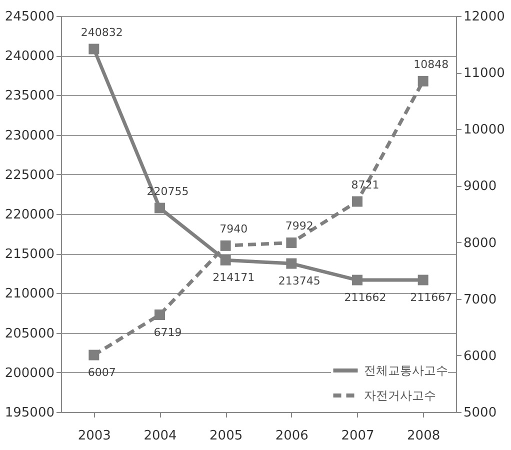  What do you see at coordinates (29, 215) in the screenshot?
I see `y-tick-label: 220000` at bounding box center [29, 215].